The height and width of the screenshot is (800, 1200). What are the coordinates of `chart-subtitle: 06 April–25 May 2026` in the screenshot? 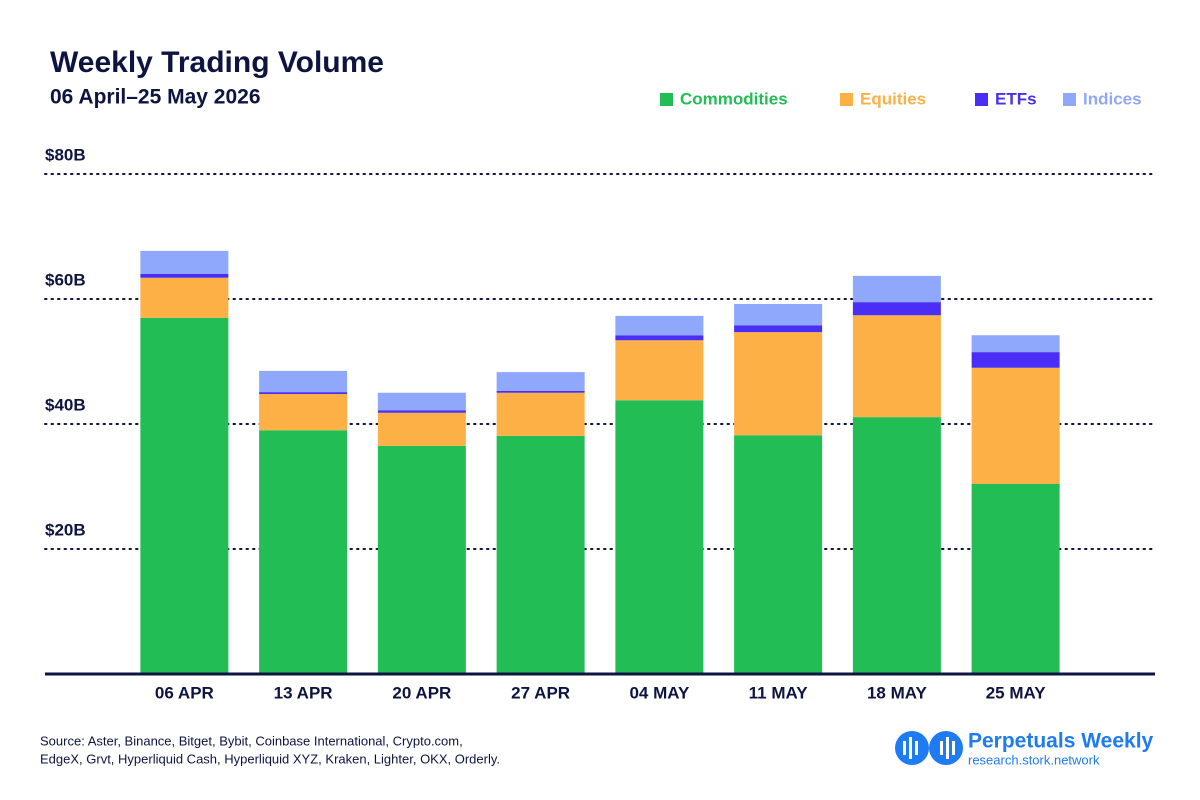 It's located at (155, 97).